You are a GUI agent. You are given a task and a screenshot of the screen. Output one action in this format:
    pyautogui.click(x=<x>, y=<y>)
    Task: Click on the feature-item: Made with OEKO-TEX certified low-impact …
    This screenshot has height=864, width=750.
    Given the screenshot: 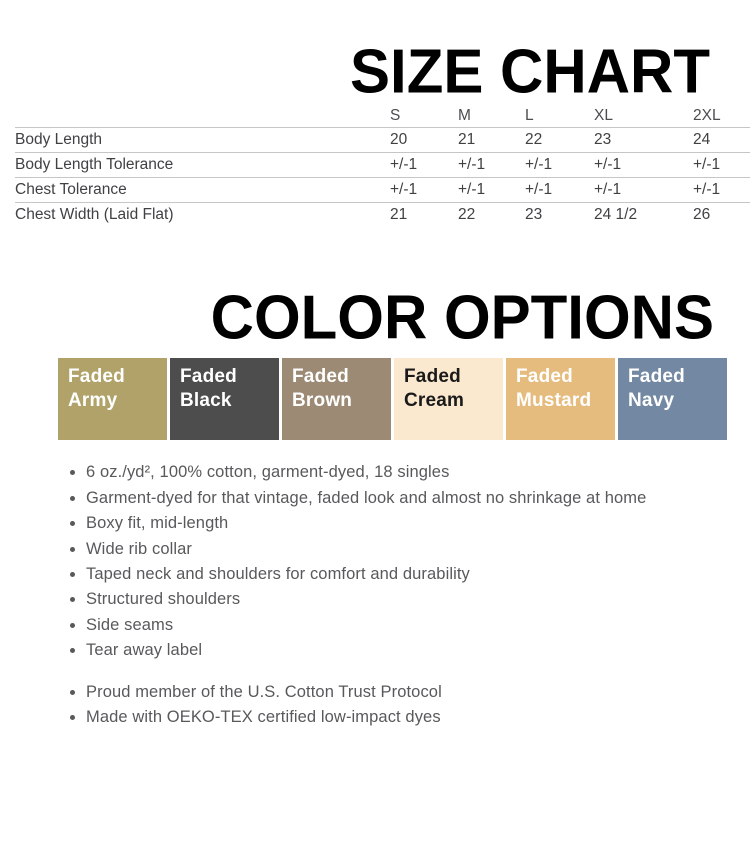 What is the action you would take?
    pyautogui.click(x=410, y=717)
    